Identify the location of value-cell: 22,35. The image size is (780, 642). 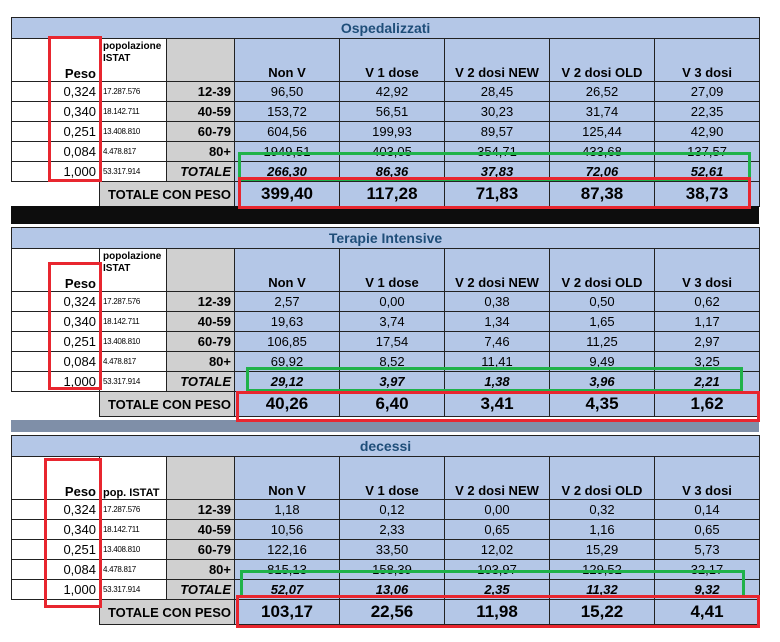
(707, 111).